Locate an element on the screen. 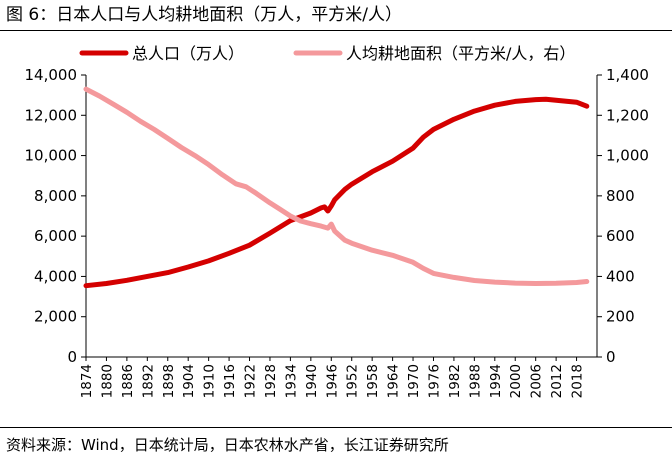  title-divider is located at coordinates (336, 30).